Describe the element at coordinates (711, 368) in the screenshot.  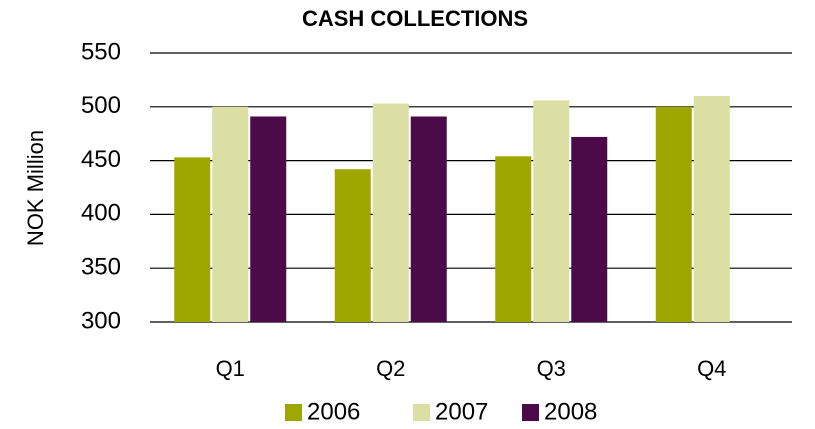
I see `x-tick-label: Q4` at that location.